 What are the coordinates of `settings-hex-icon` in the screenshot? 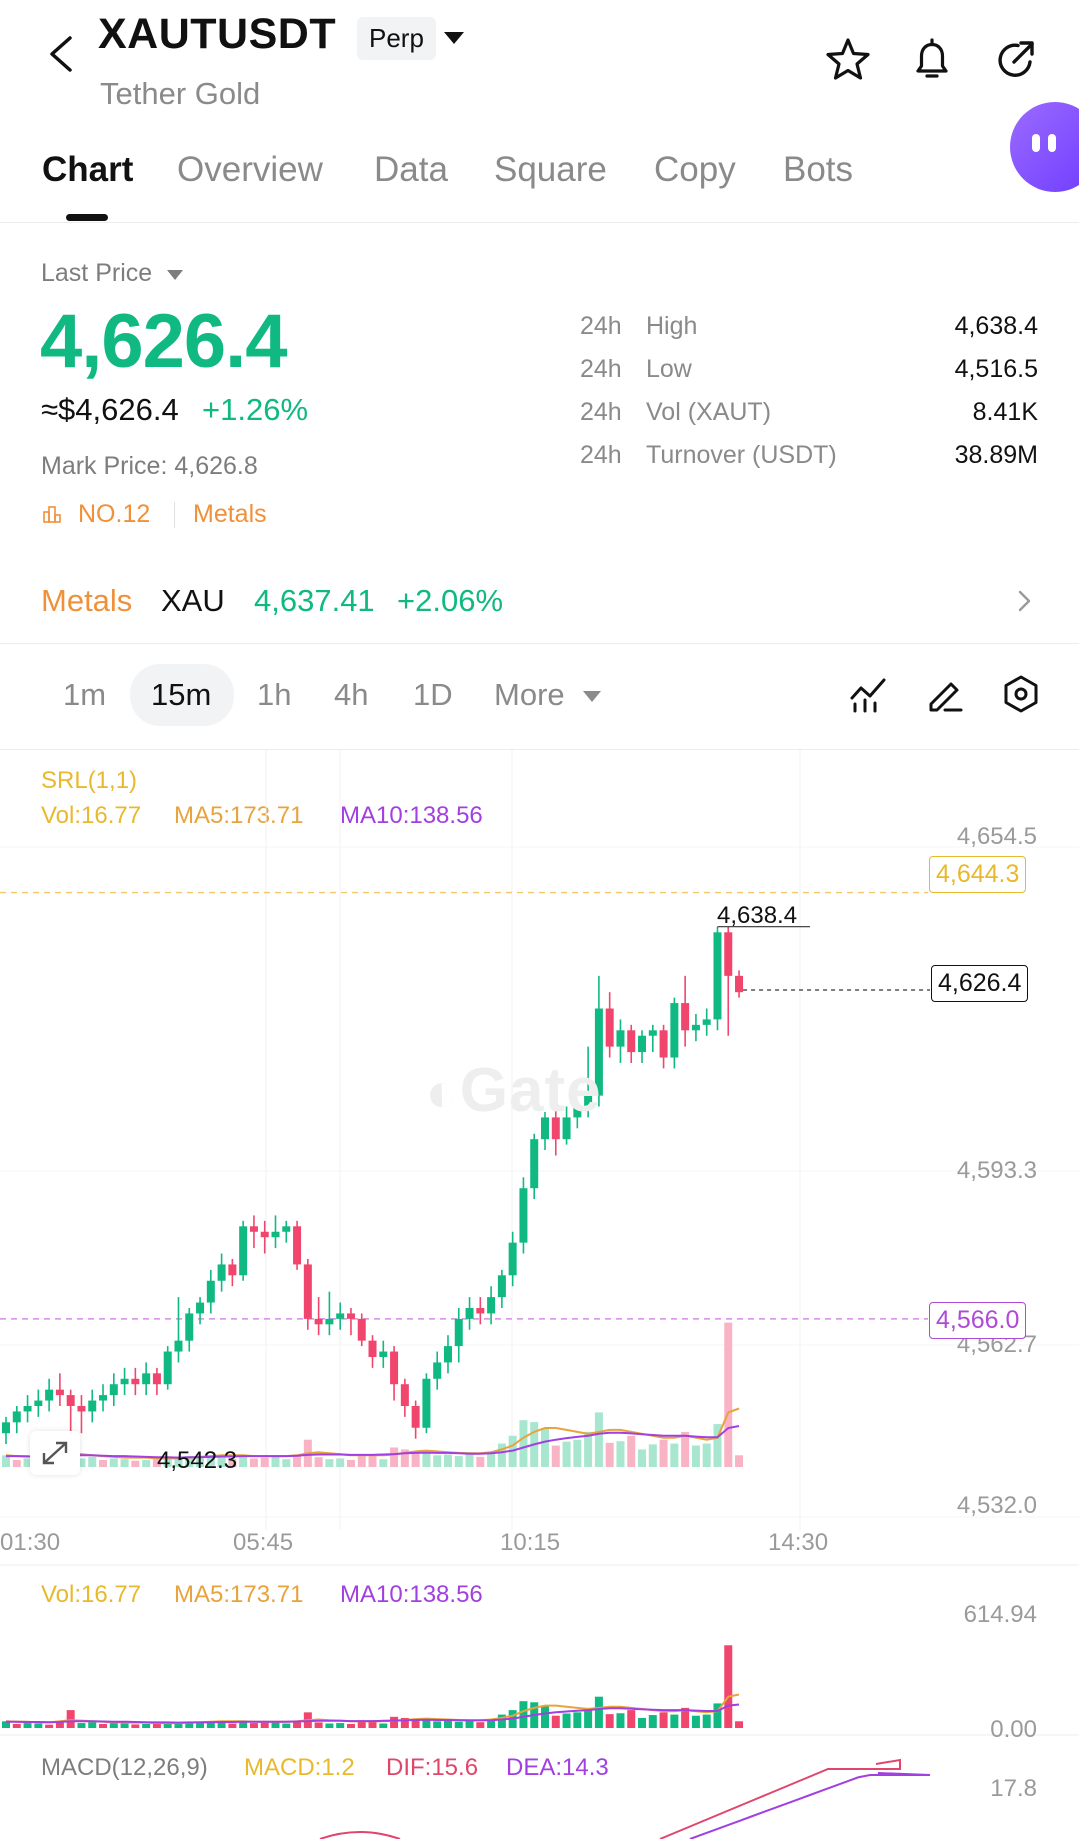 It's located at (1021, 694).